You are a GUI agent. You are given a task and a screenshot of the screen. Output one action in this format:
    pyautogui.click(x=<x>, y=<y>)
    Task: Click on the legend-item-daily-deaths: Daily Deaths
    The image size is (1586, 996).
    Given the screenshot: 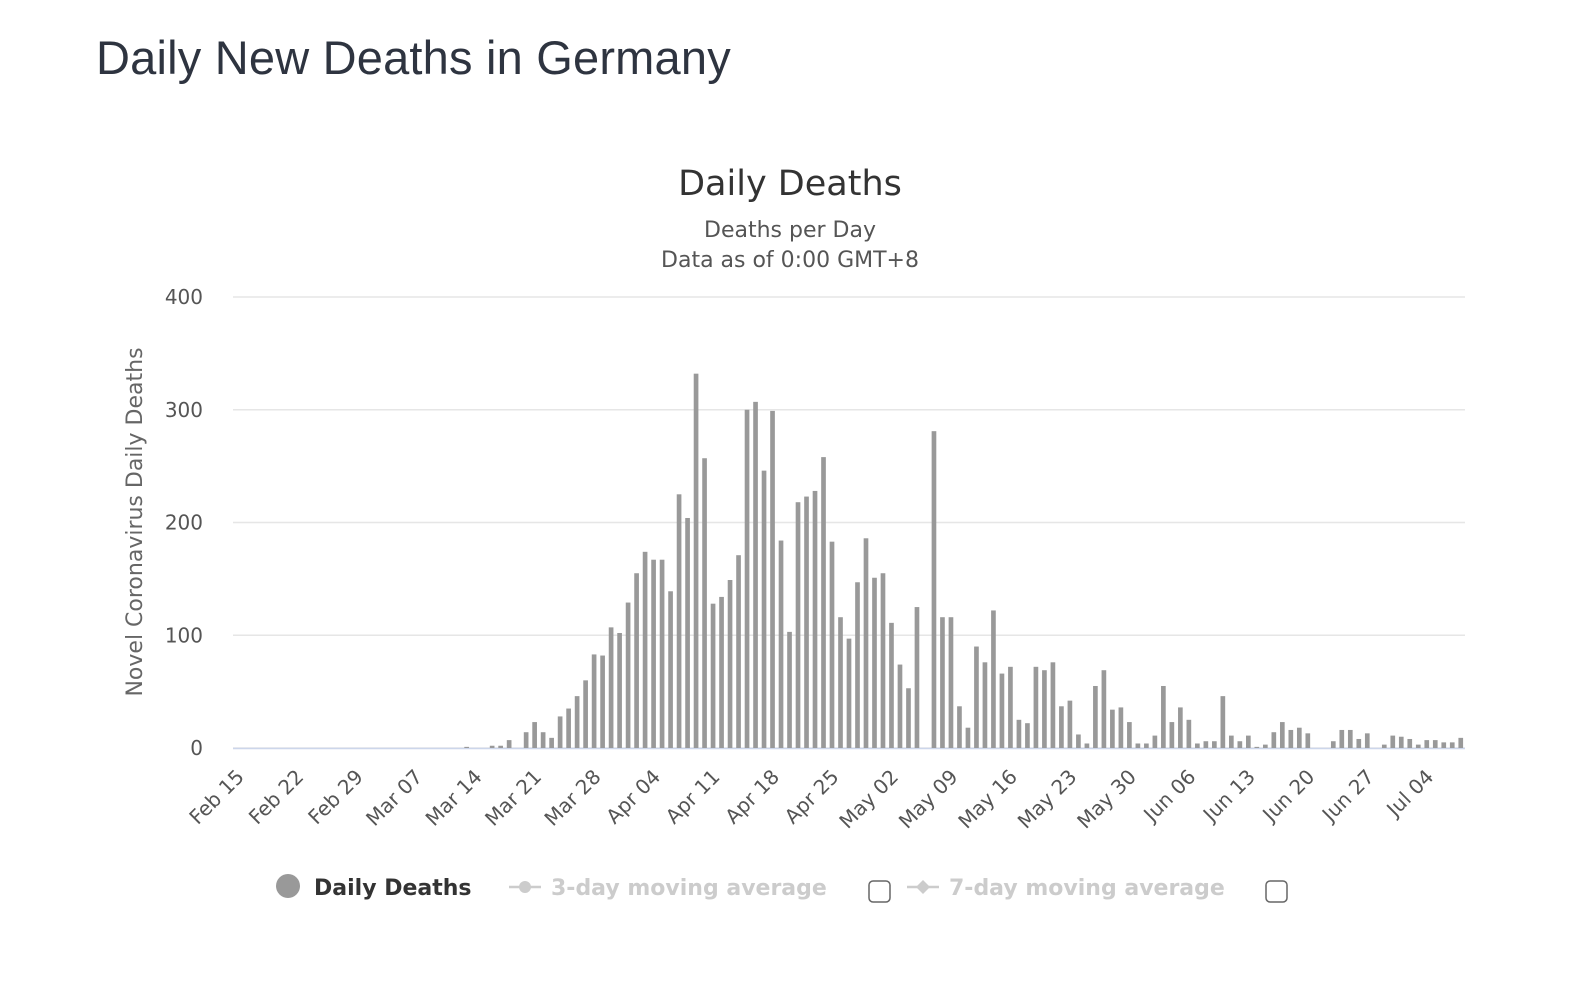 What is the action you would take?
    pyautogui.click(x=374, y=887)
    